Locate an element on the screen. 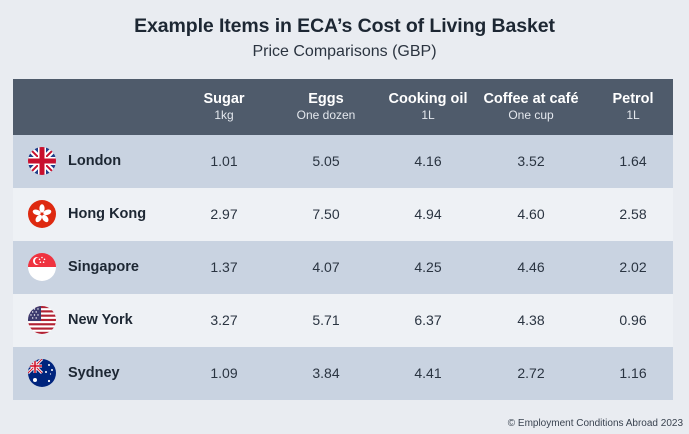 This screenshot has width=689, height=434. column-name: Coffee at café is located at coordinates (531, 99).